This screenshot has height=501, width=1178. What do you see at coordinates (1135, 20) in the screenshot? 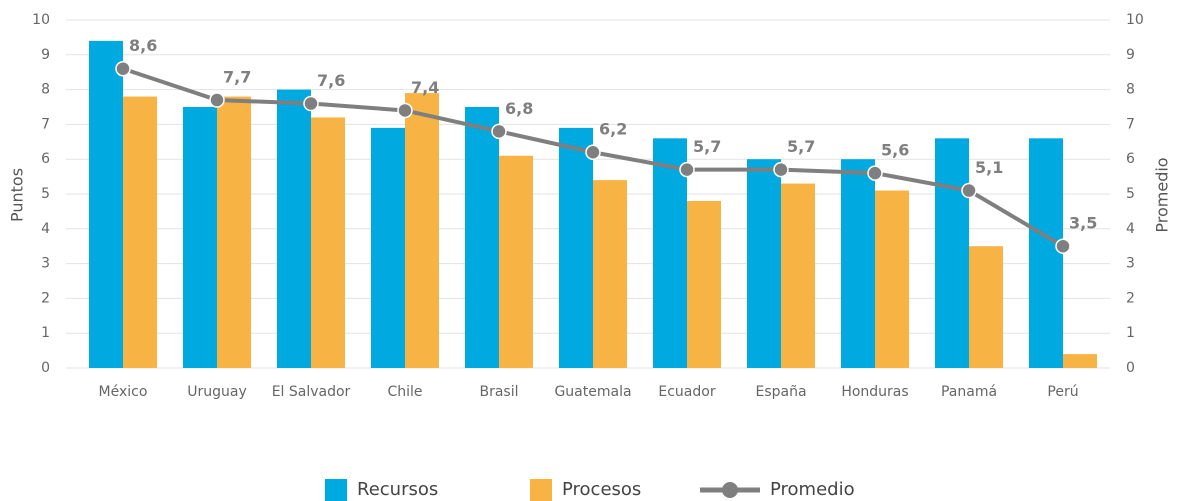
I see `y2-tick-label: 10` at bounding box center [1135, 20].